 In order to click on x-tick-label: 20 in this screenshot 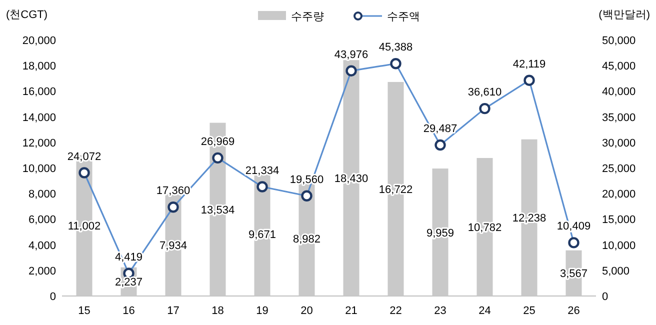, I will do `click(306, 311)`.